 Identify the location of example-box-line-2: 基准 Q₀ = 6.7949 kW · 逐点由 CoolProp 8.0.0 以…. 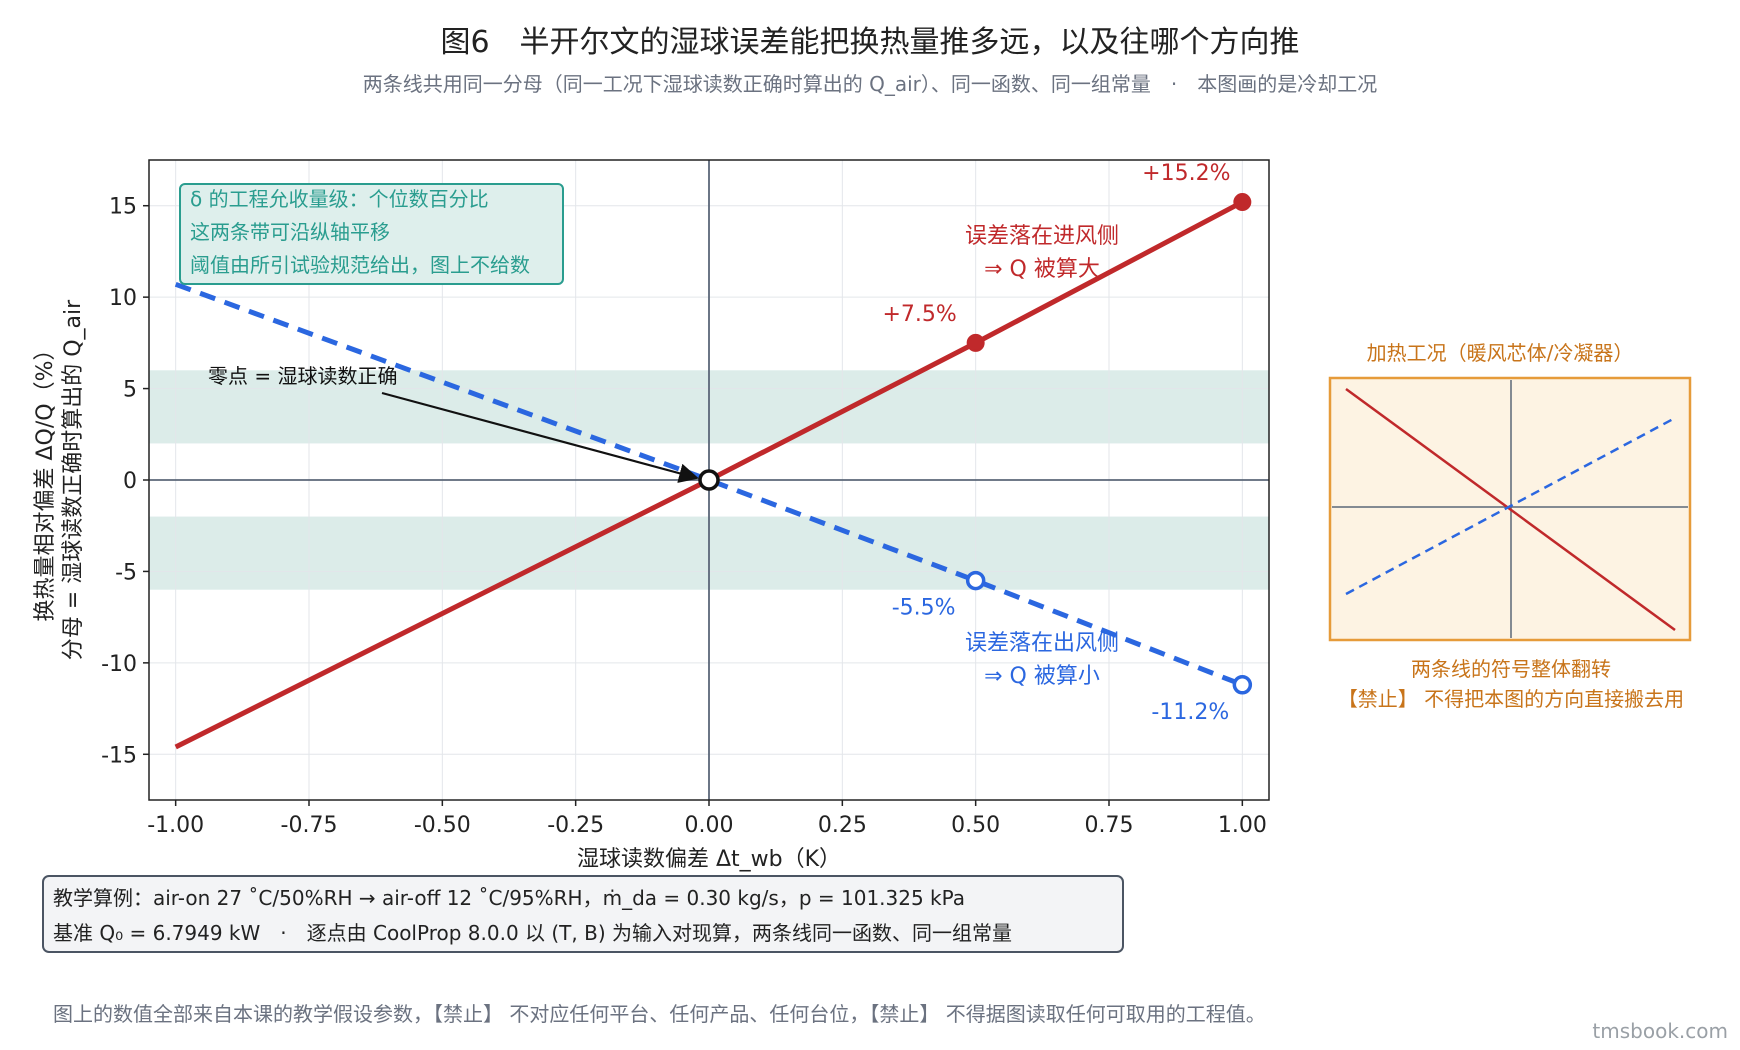
(532, 933).